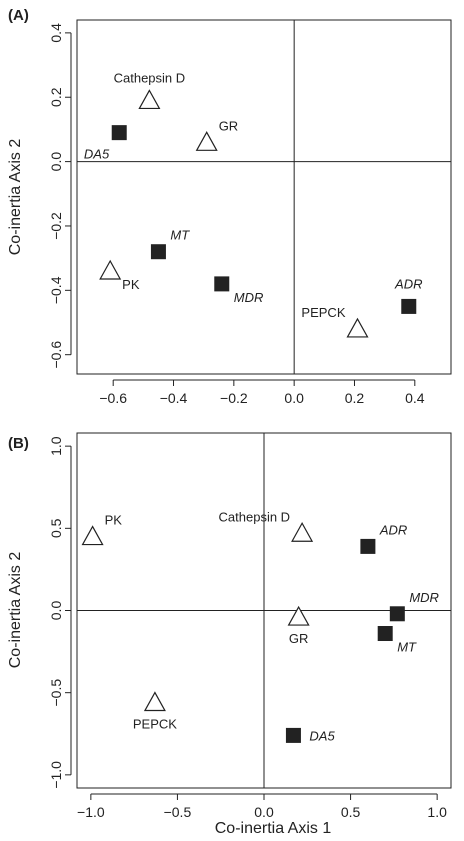 The height and width of the screenshot is (841, 464). I want to click on panel-b-point-mt: MT, so click(397, 640).